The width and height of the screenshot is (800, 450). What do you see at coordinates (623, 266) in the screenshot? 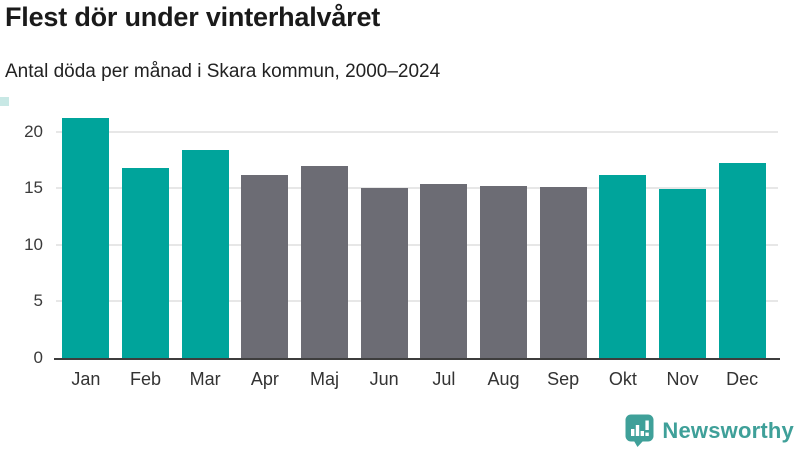
I see `bar-okt` at bounding box center [623, 266].